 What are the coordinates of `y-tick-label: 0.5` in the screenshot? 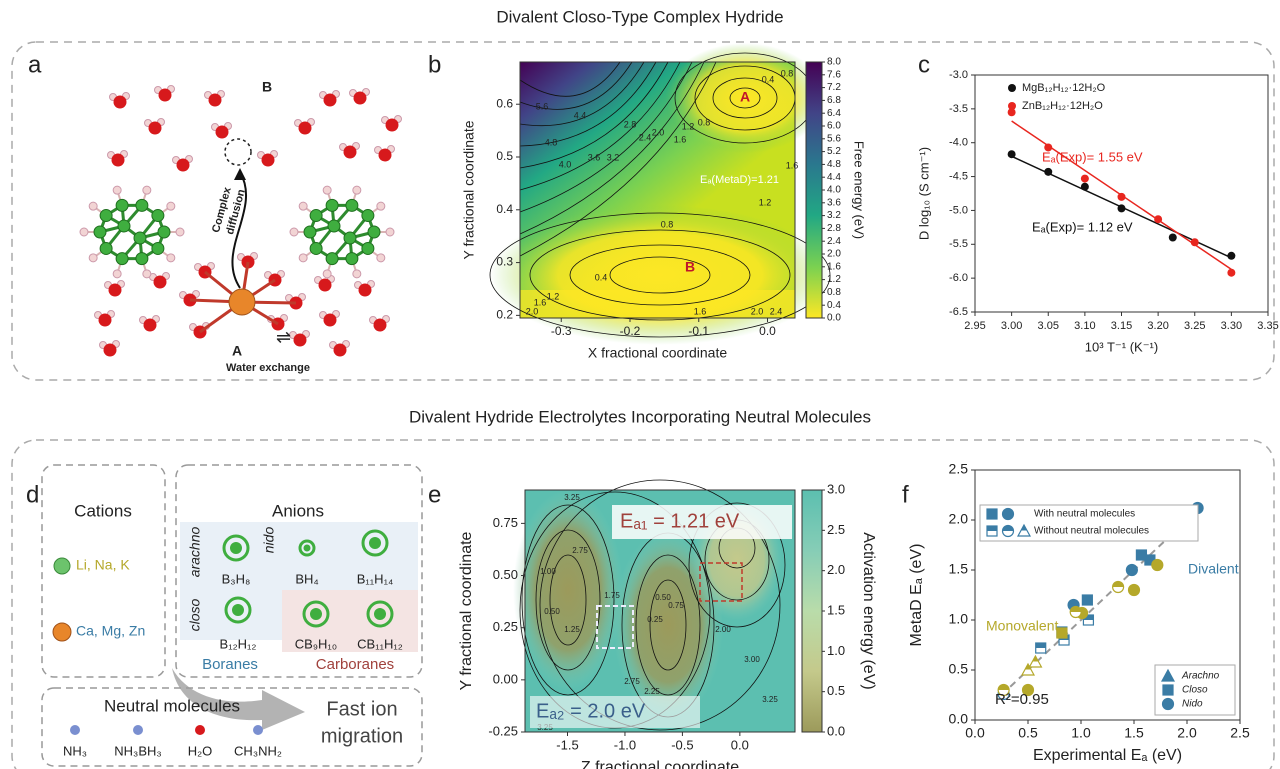 It's located at (959, 669).